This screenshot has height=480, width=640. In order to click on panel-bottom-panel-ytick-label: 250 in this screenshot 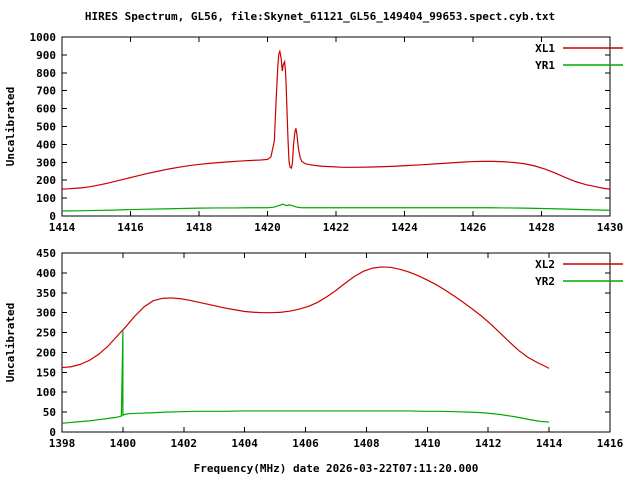, I will do `click(46, 333)`.